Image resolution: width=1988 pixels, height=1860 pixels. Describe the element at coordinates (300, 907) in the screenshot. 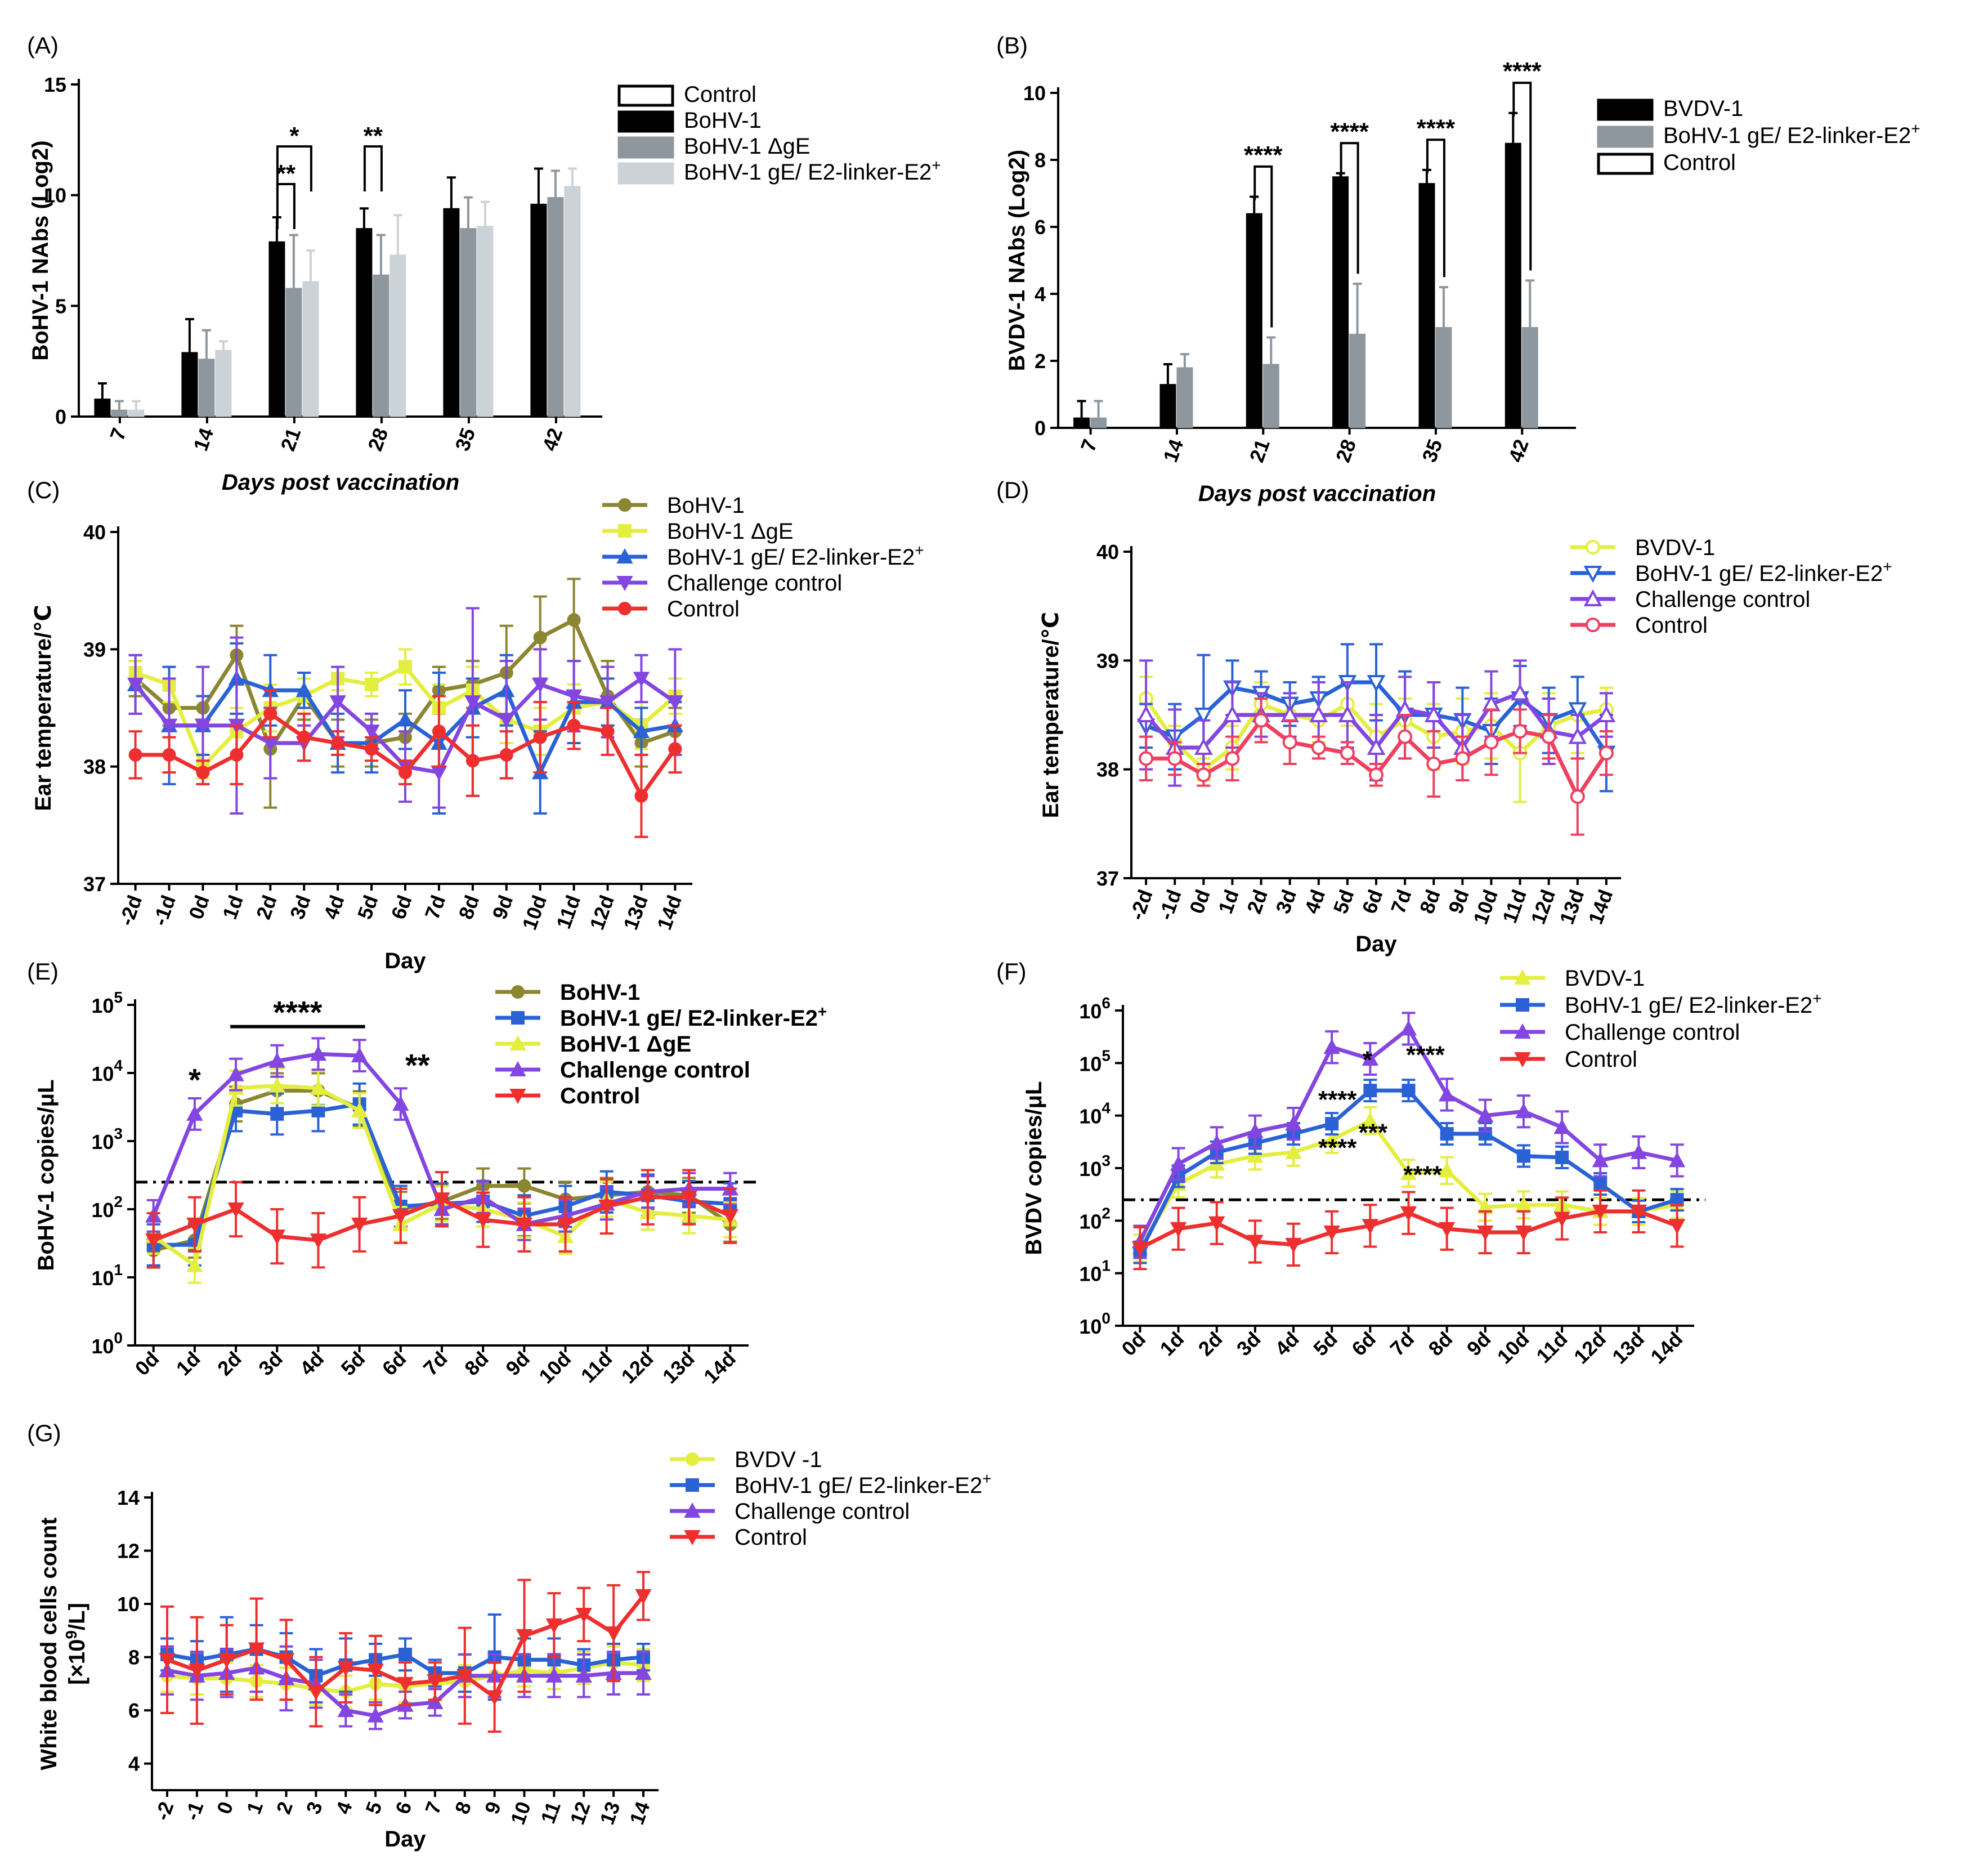

I see `x-tick-label: 3d` at that location.